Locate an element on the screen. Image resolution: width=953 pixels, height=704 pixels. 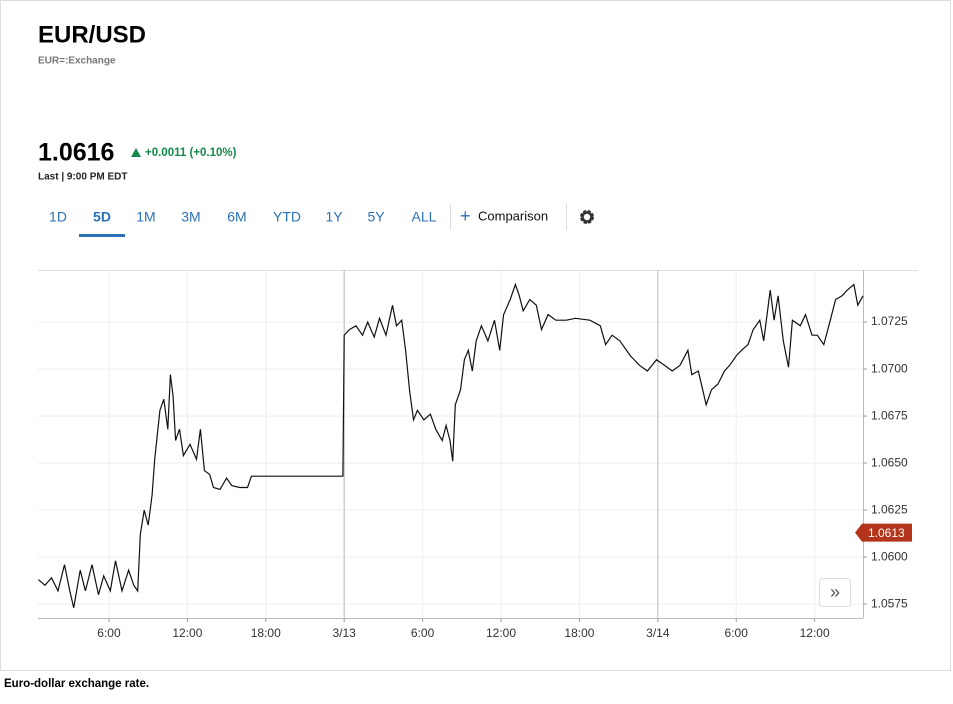
tab: ALL is located at coordinates (424, 217).